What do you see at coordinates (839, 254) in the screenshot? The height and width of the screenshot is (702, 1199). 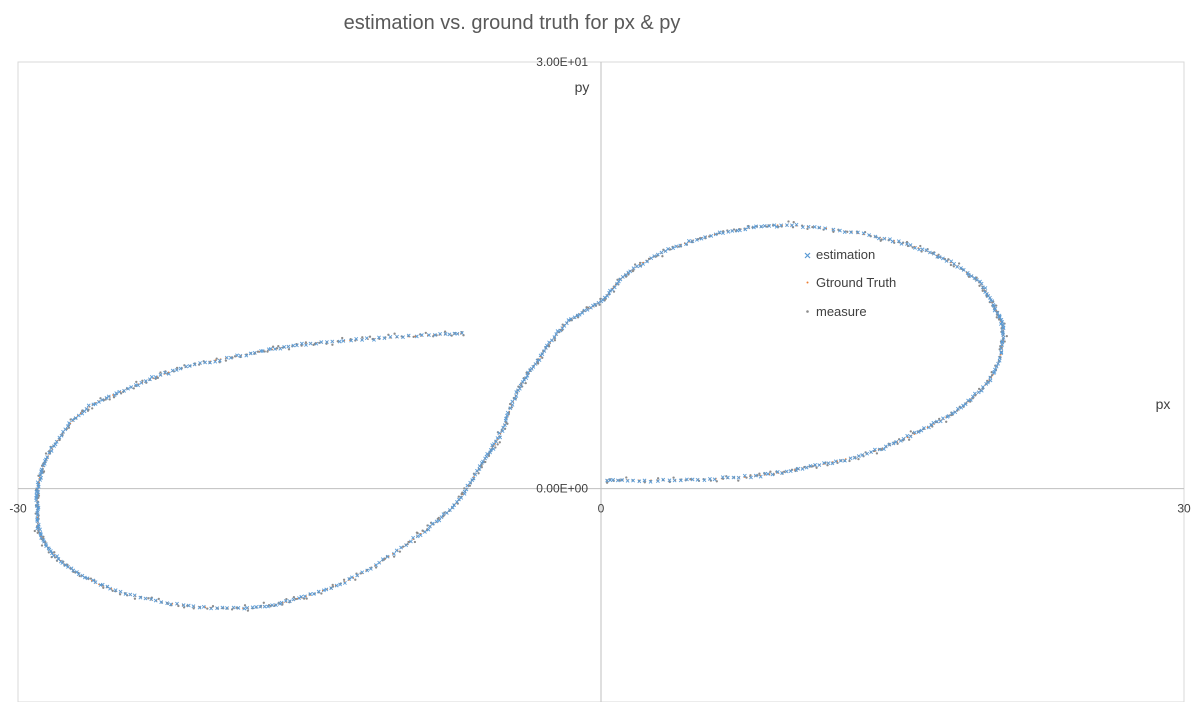 I see `legend-item-estimation: estimation` at bounding box center [839, 254].